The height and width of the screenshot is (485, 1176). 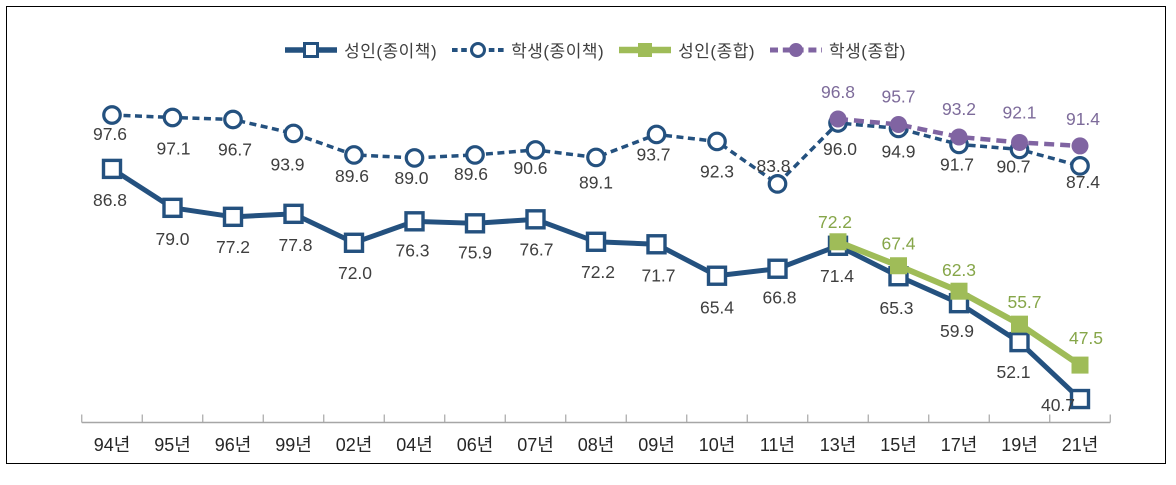 I want to click on series-adult-combined: 72.2 67.4 62.3 55.7 47.5, so click(x=960, y=293).